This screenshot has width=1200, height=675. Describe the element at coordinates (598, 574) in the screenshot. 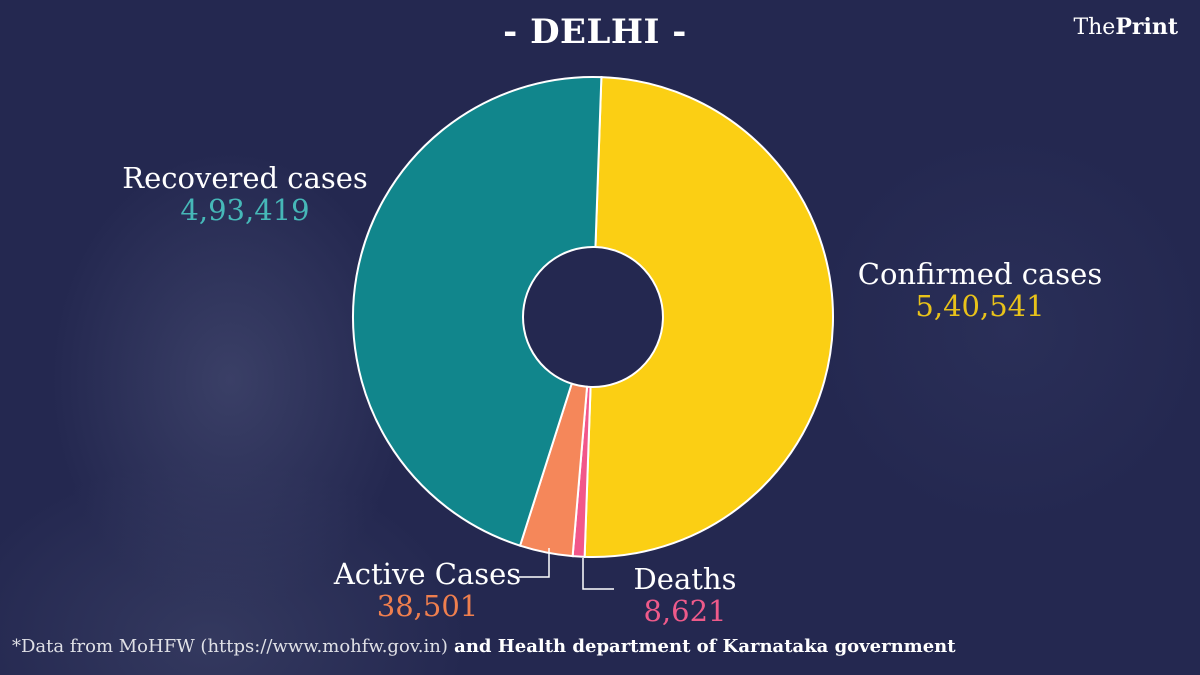

I see `leader-line-deaths` at that location.